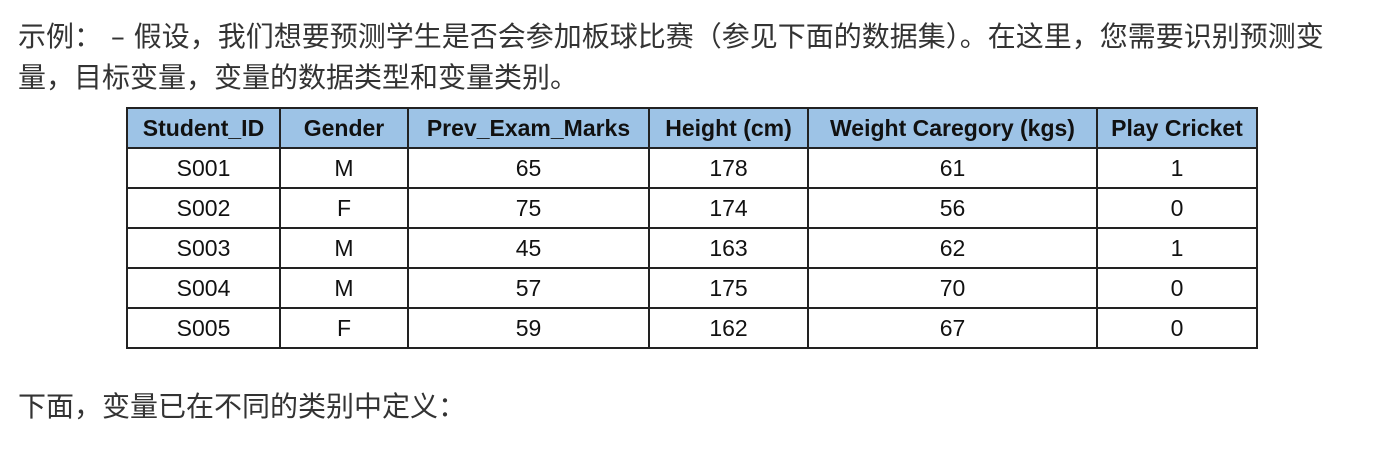 This screenshot has height=452, width=1374. I want to click on table-row: S003 M 45 163 62 1, so click(692, 248).